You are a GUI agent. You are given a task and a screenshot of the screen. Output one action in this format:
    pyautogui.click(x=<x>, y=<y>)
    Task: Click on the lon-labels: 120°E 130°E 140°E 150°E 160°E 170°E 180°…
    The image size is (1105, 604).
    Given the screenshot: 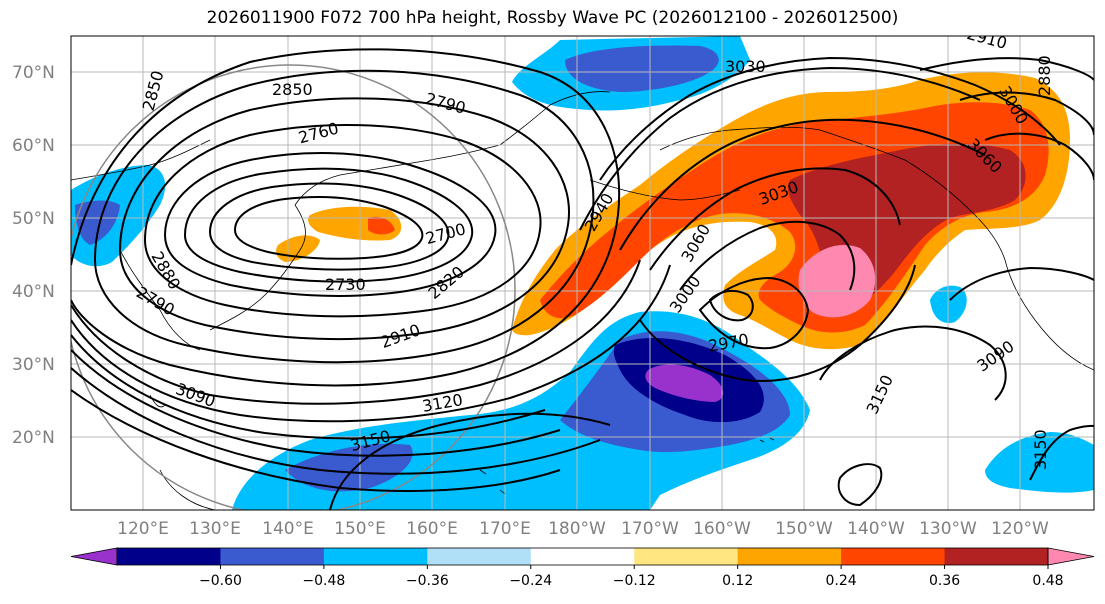 What is the action you would take?
    pyautogui.click(x=583, y=529)
    